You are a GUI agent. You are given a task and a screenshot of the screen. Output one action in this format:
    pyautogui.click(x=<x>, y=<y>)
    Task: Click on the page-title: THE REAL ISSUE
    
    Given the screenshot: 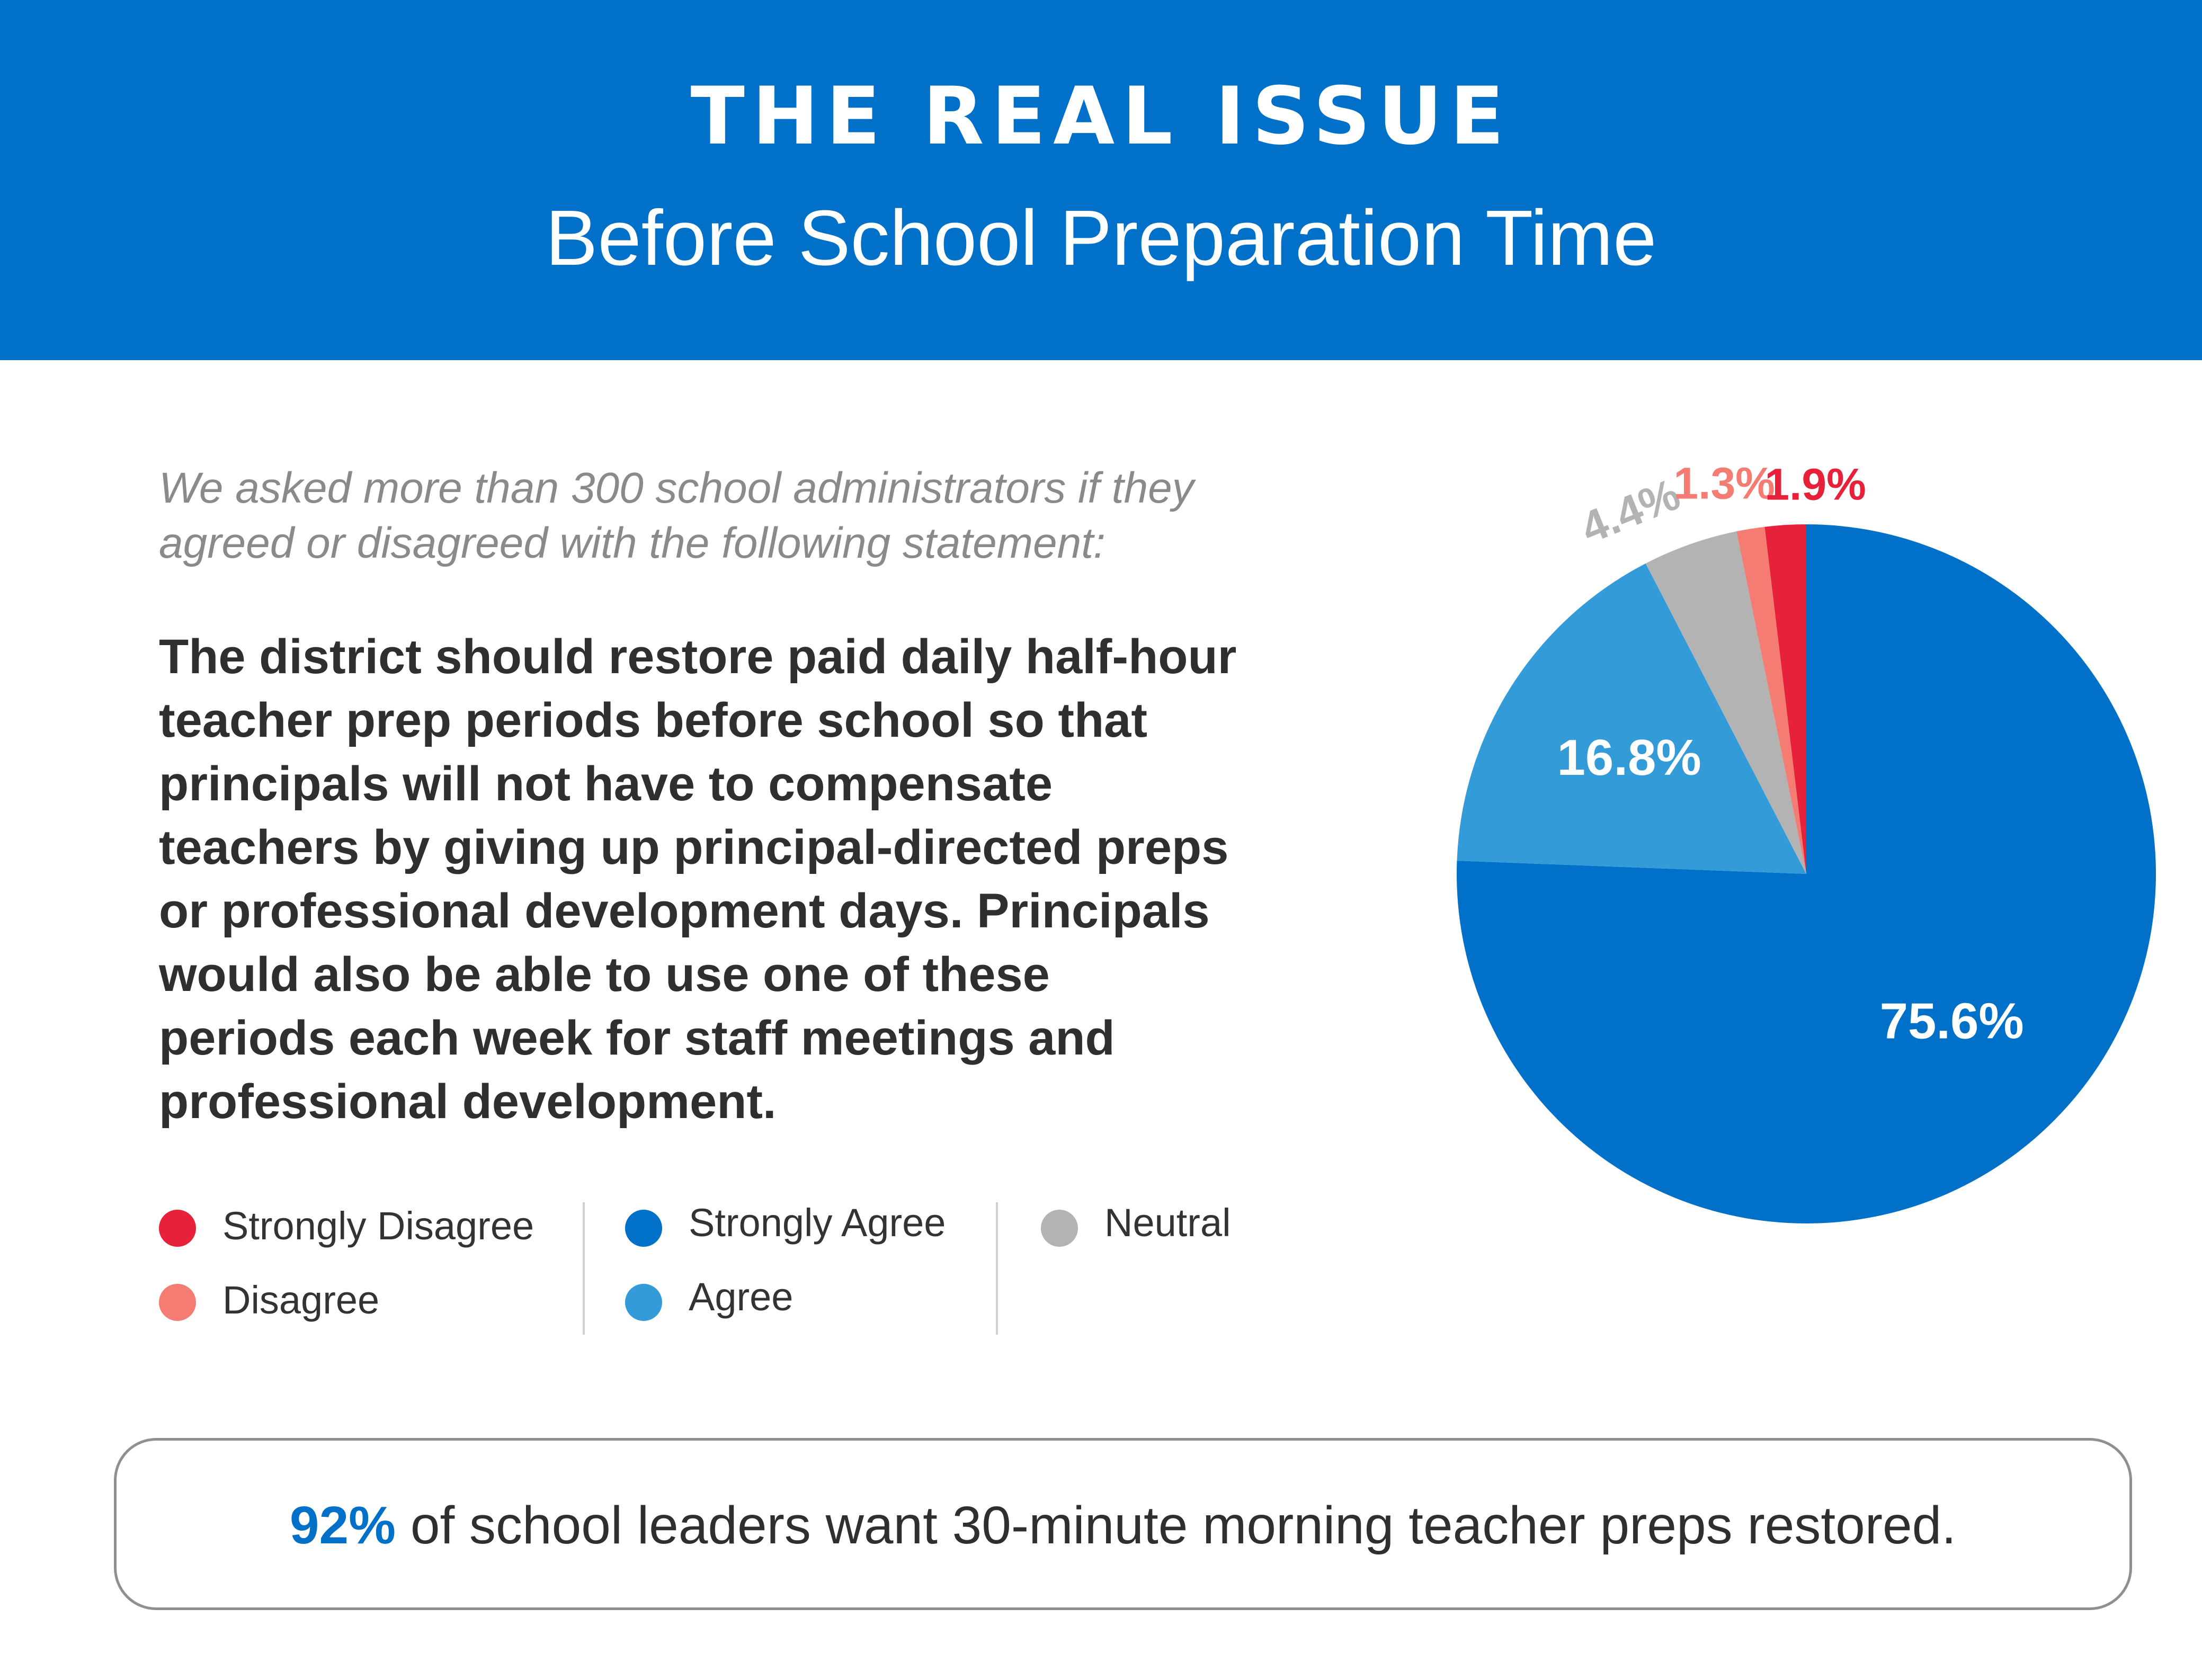 What is the action you would take?
    pyautogui.click(x=1101, y=116)
    